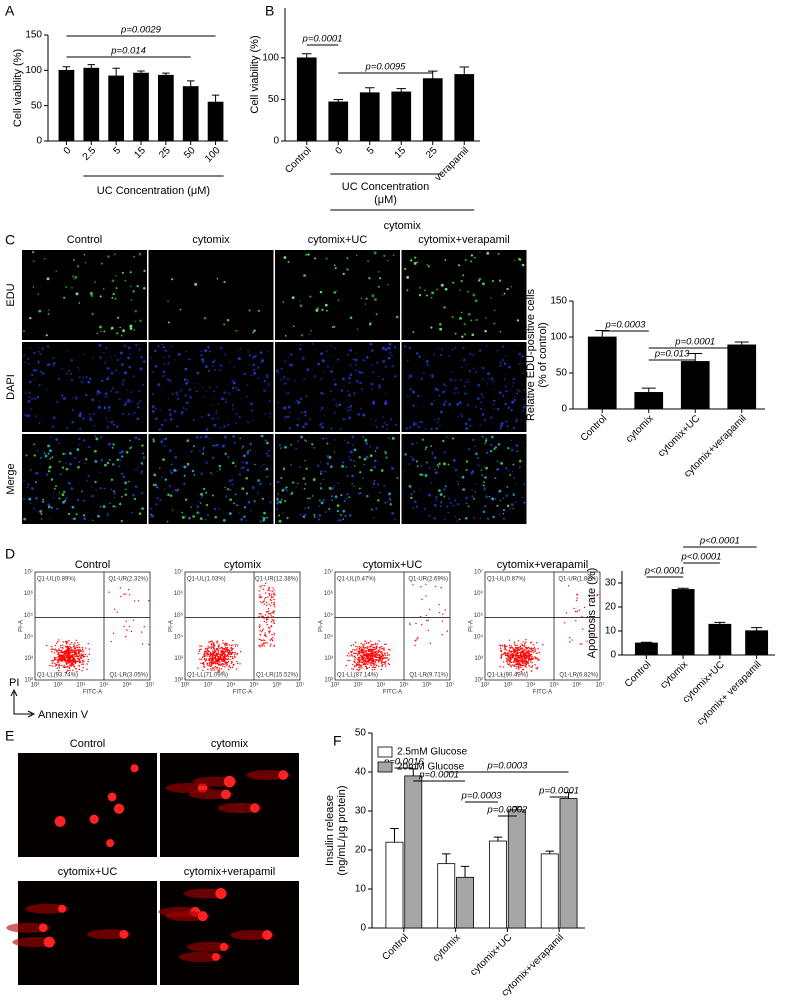 The height and width of the screenshot is (1000, 785). Describe the element at coordinates (215, 956) in the screenshot. I see `comet-head` at that location.